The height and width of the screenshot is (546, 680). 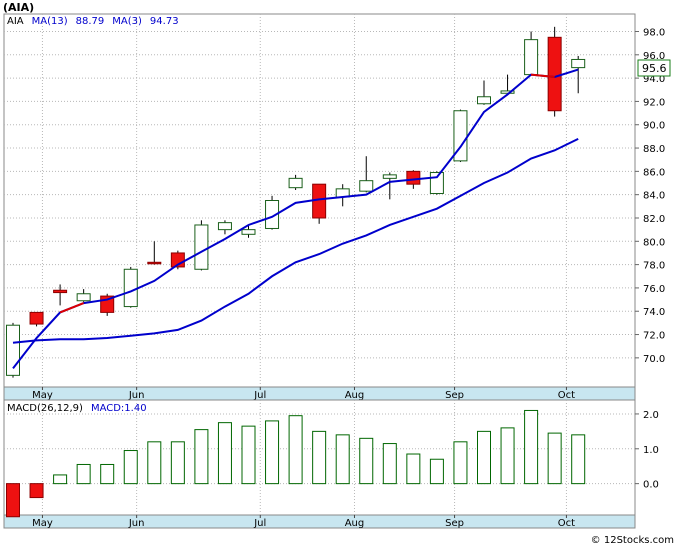 What do you see at coordinates (42, 523) in the screenshot?
I see `macd-x-tick-label: May` at bounding box center [42, 523].